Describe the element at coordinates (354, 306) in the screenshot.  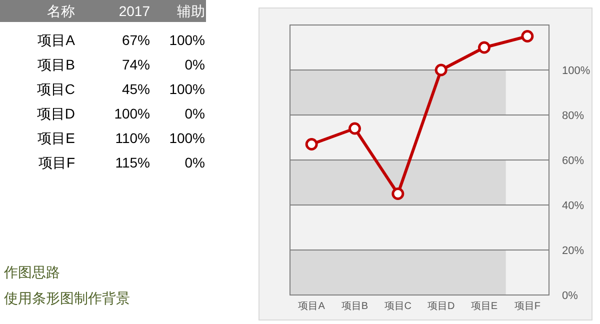
I see `x-tick-label: 项目B` at that location.